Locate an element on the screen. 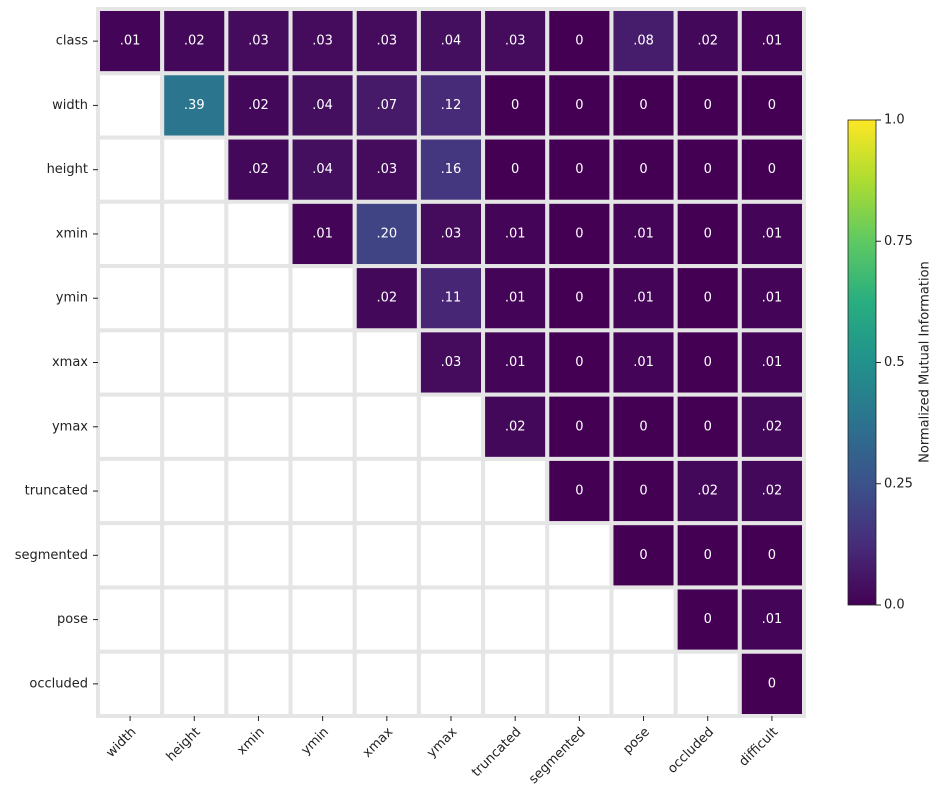  x-tick-label: xmax is located at coordinates (378, 742).